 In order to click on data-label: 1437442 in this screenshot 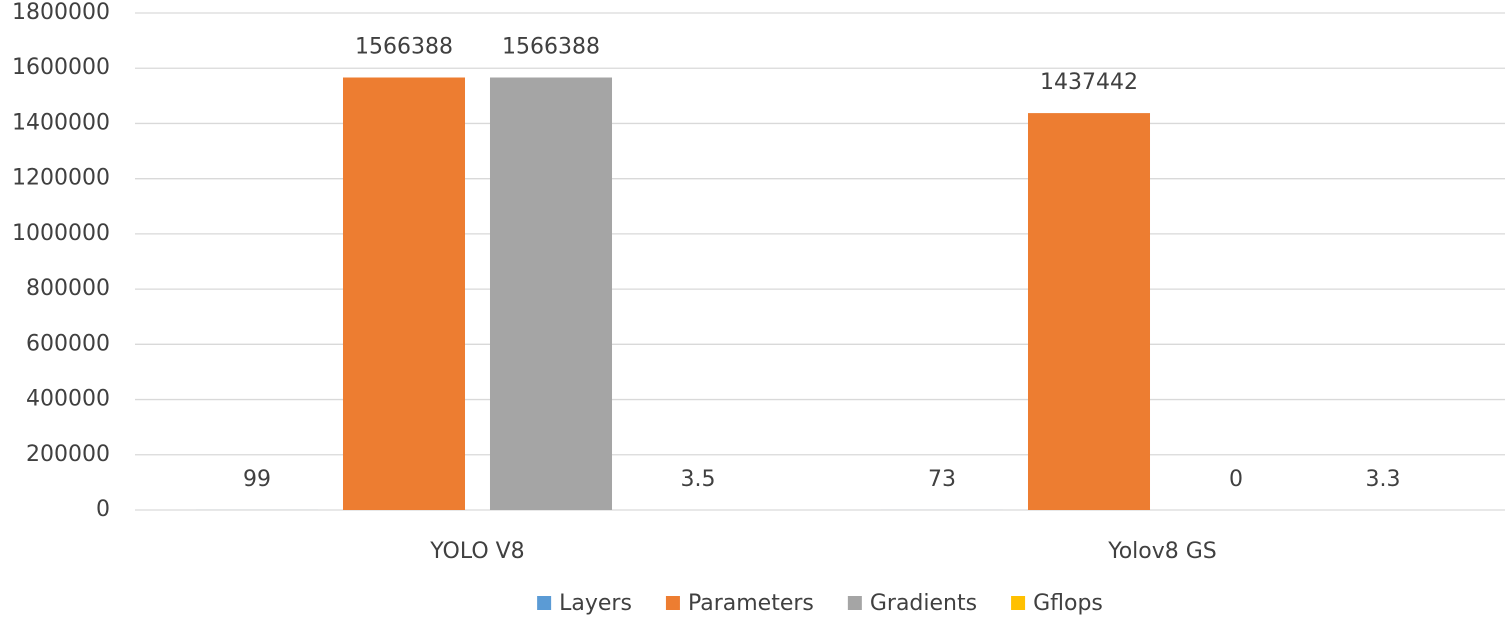, I will do `click(1089, 82)`.